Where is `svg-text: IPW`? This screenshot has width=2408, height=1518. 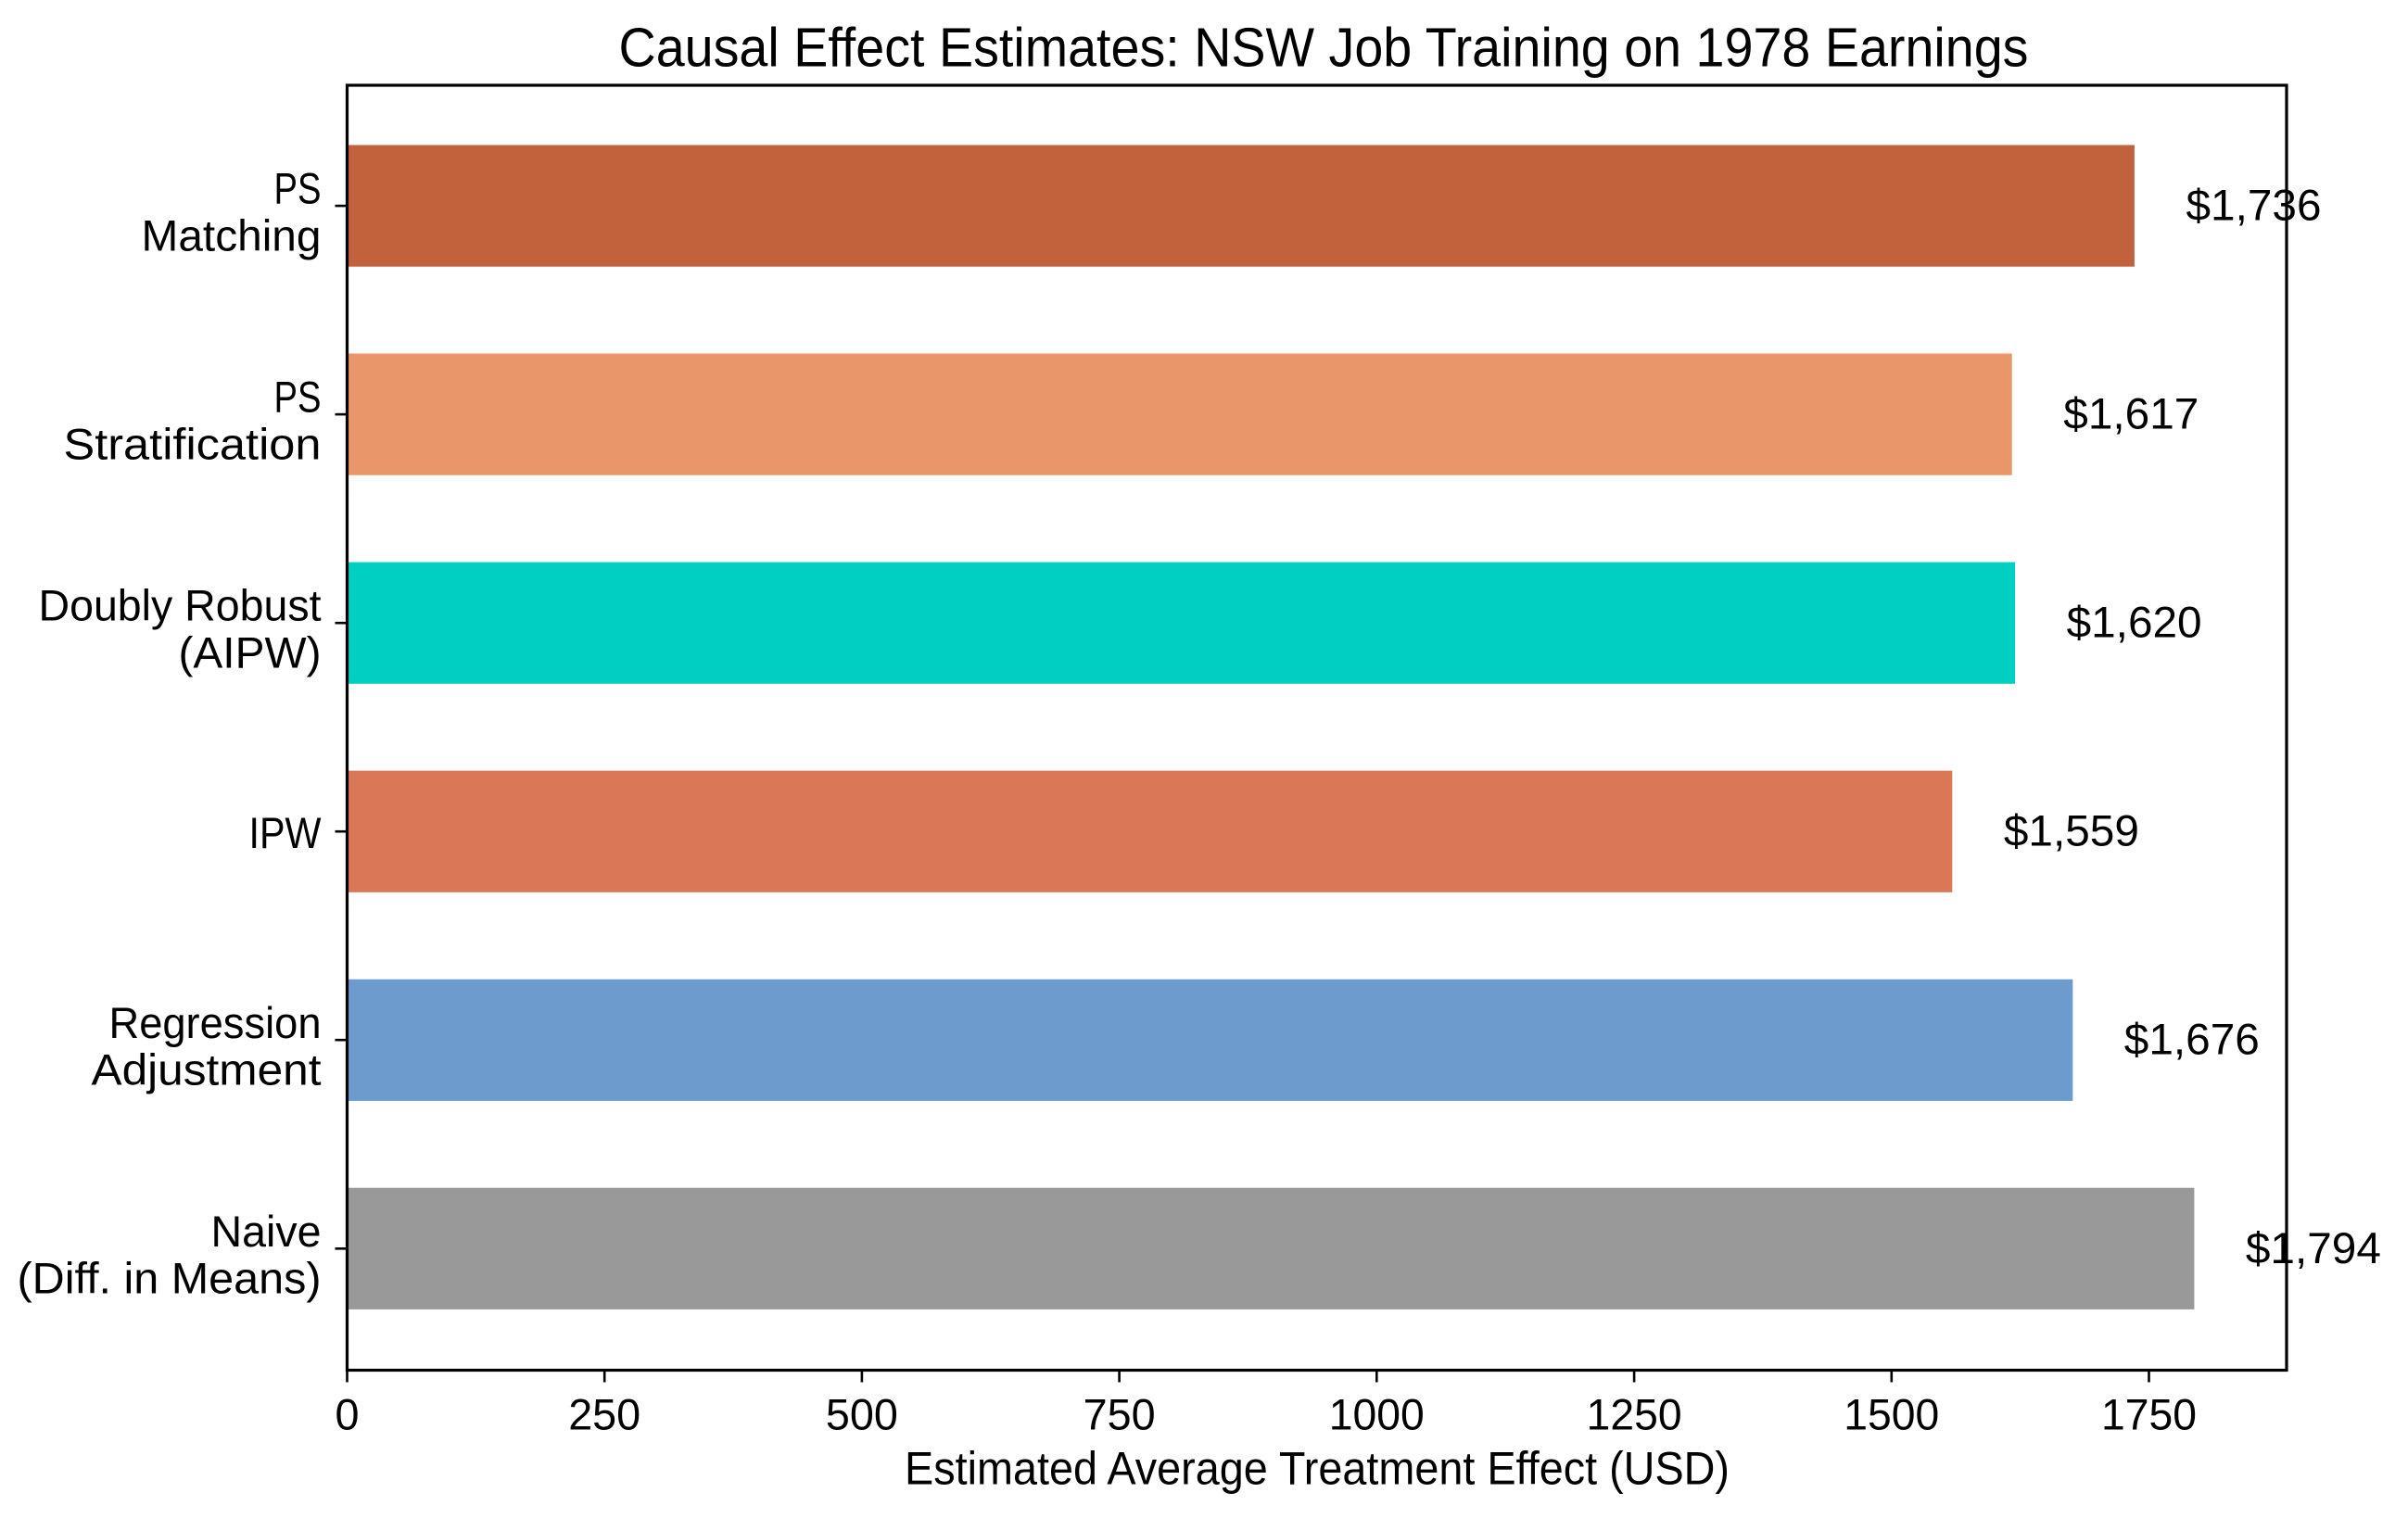 svg-text: IPW is located at coordinates (286, 832).